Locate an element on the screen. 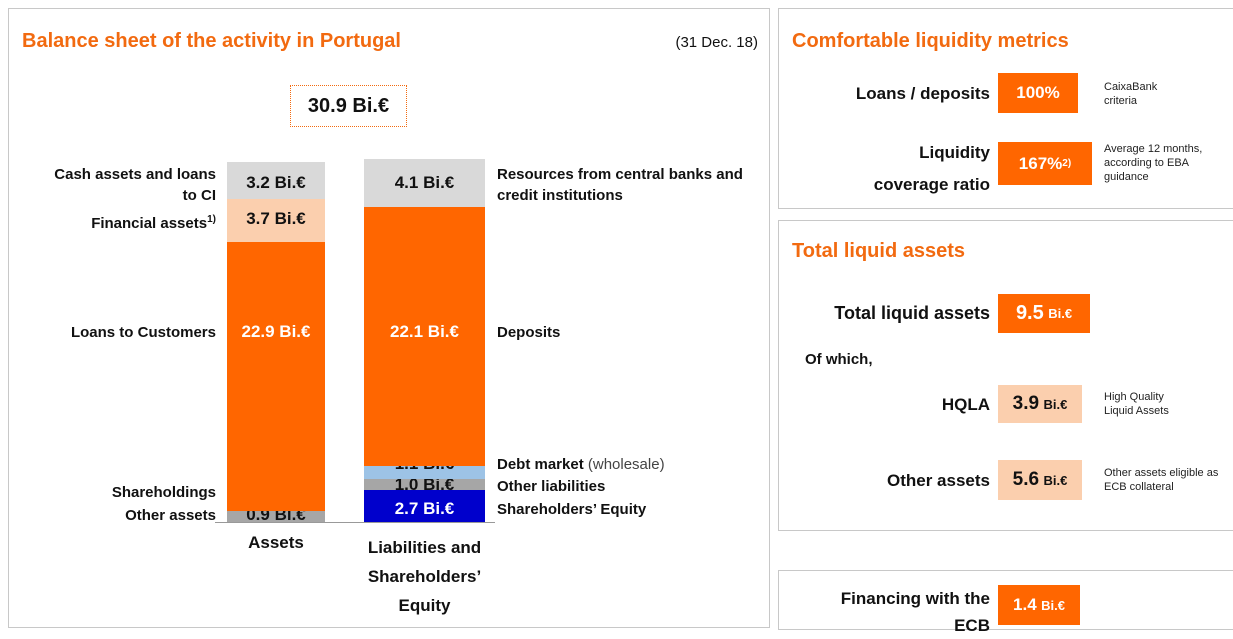  row-label: Loans / deposits is located at coordinates (922, 93).